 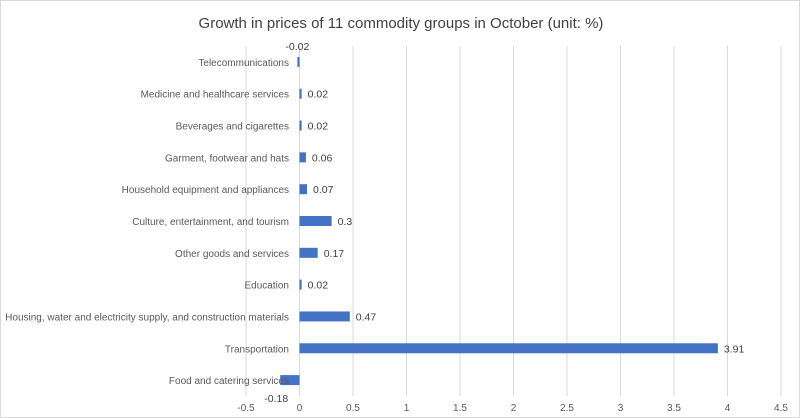 I want to click on x-tick-label: 0.5, so click(x=353, y=408).